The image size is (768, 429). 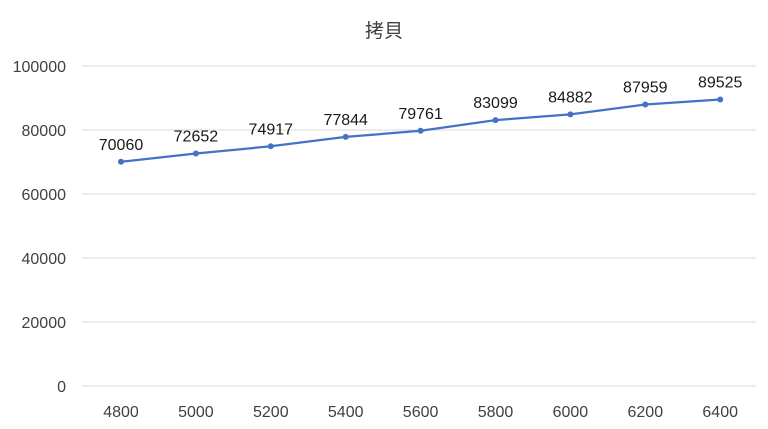 I want to click on x-tick-label: 6200, so click(x=646, y=412).